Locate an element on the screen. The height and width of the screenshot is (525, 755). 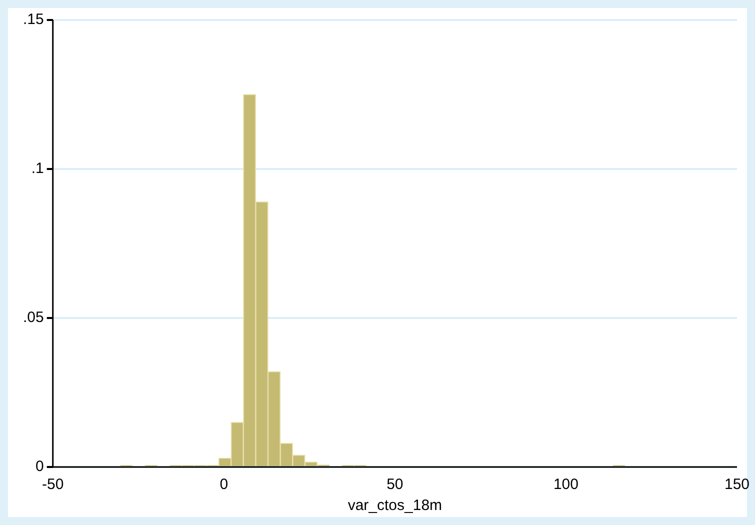
x-tick-label: 0 is located at coordinates (224, 485).